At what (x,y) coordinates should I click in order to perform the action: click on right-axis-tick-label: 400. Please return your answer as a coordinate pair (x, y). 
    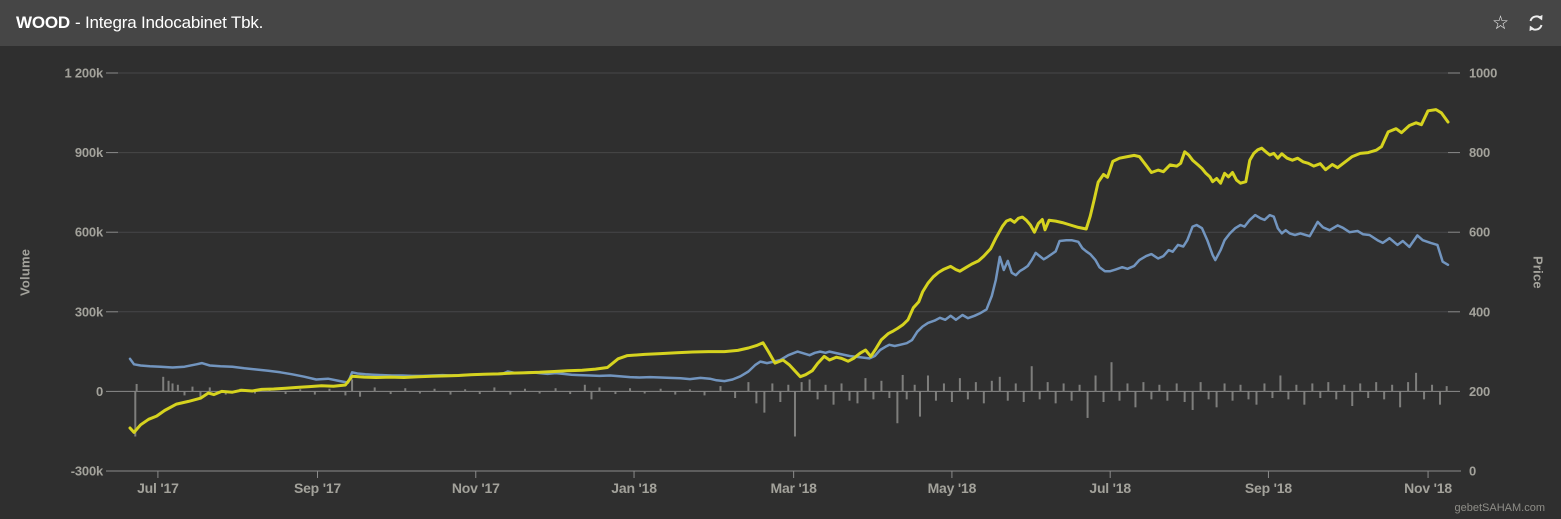
    Looking at the image, I should click on (1479, 311).